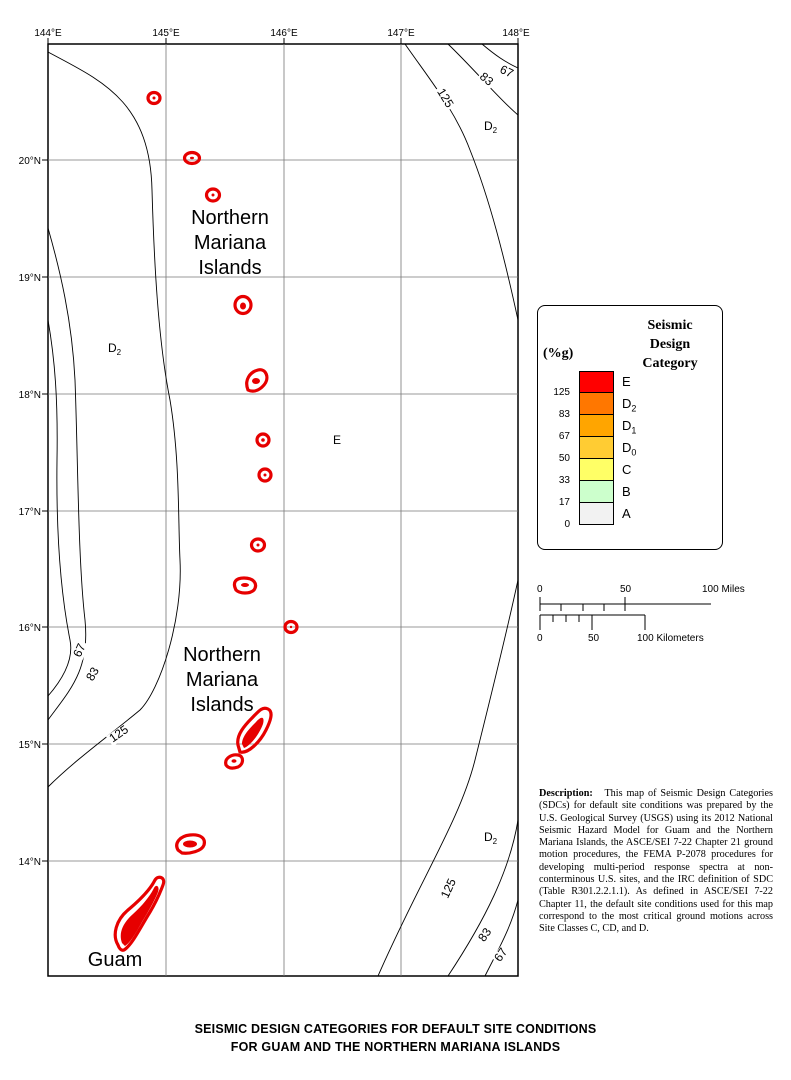 The width and height of the screenshot is (791, 1080). What do you see at coordinates (483, 898) in the screenshot?
I see `contour-83-se` at bounding box center [483, 898].